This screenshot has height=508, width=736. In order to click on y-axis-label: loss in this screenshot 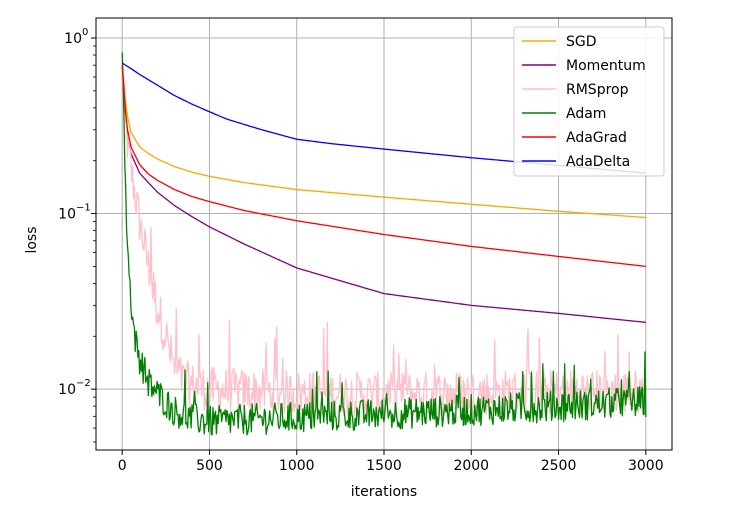, I will do `click(32, 239)`.